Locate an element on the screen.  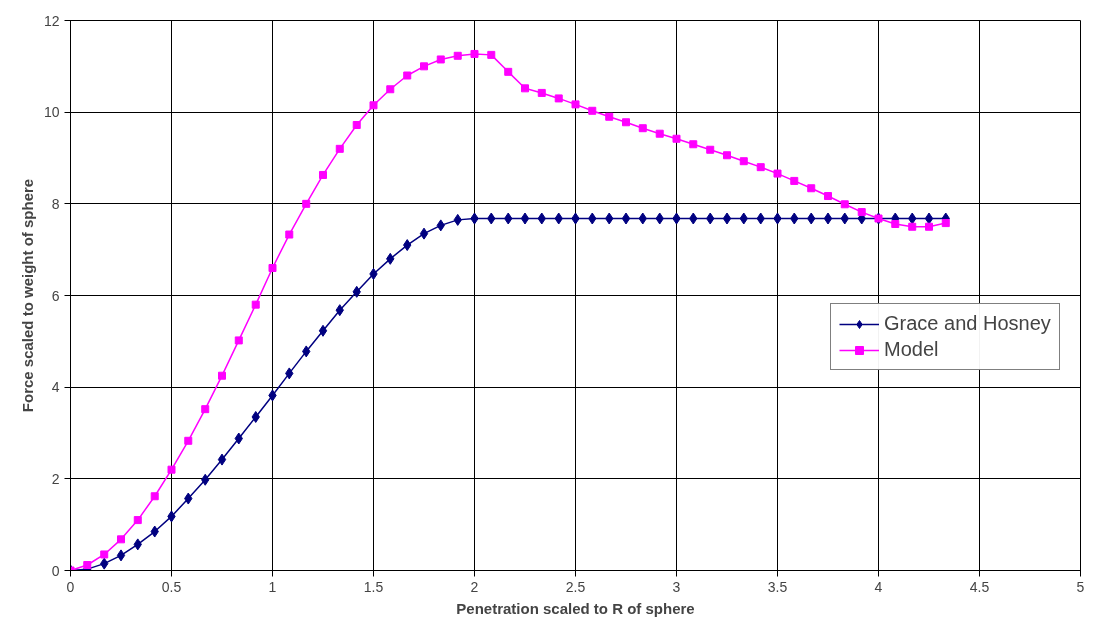
legend-label: Model is located at coordinates (911, 349).